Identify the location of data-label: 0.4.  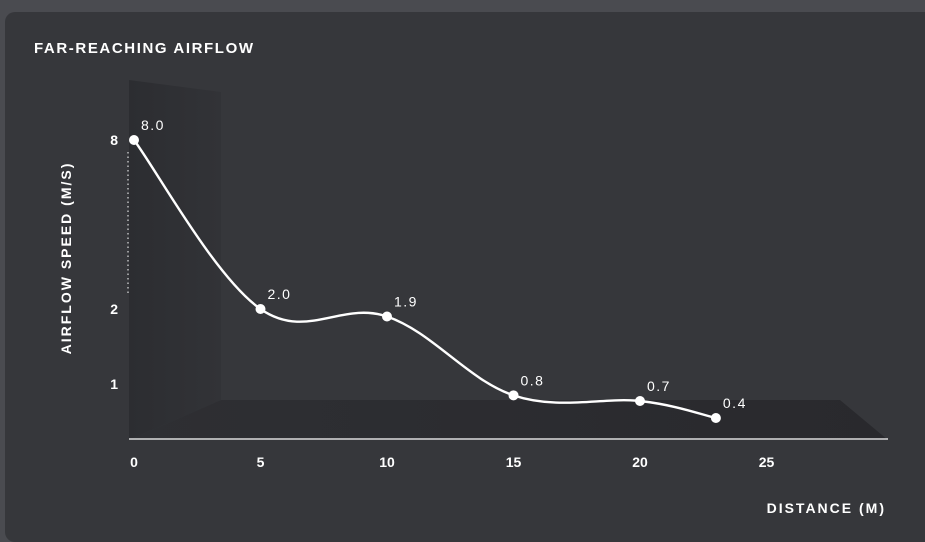
(735, 403).